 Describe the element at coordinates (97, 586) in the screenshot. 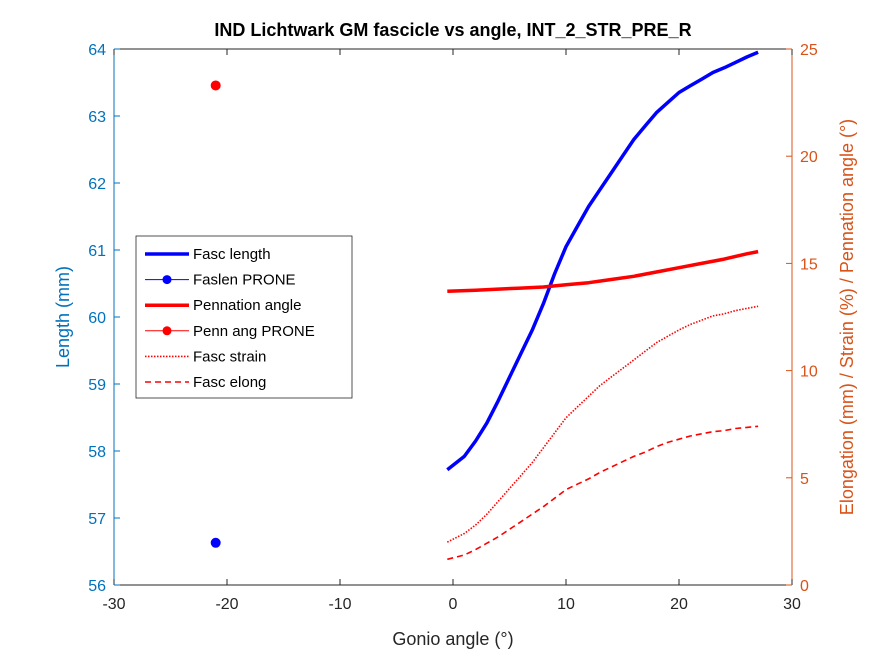

I see `y-left-tick-label-0: 56` at that location.